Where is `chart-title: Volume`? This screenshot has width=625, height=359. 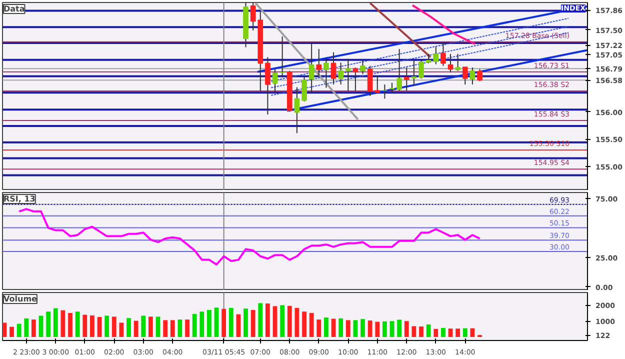 chart-title: Volume is located at coordinates (21, 299).